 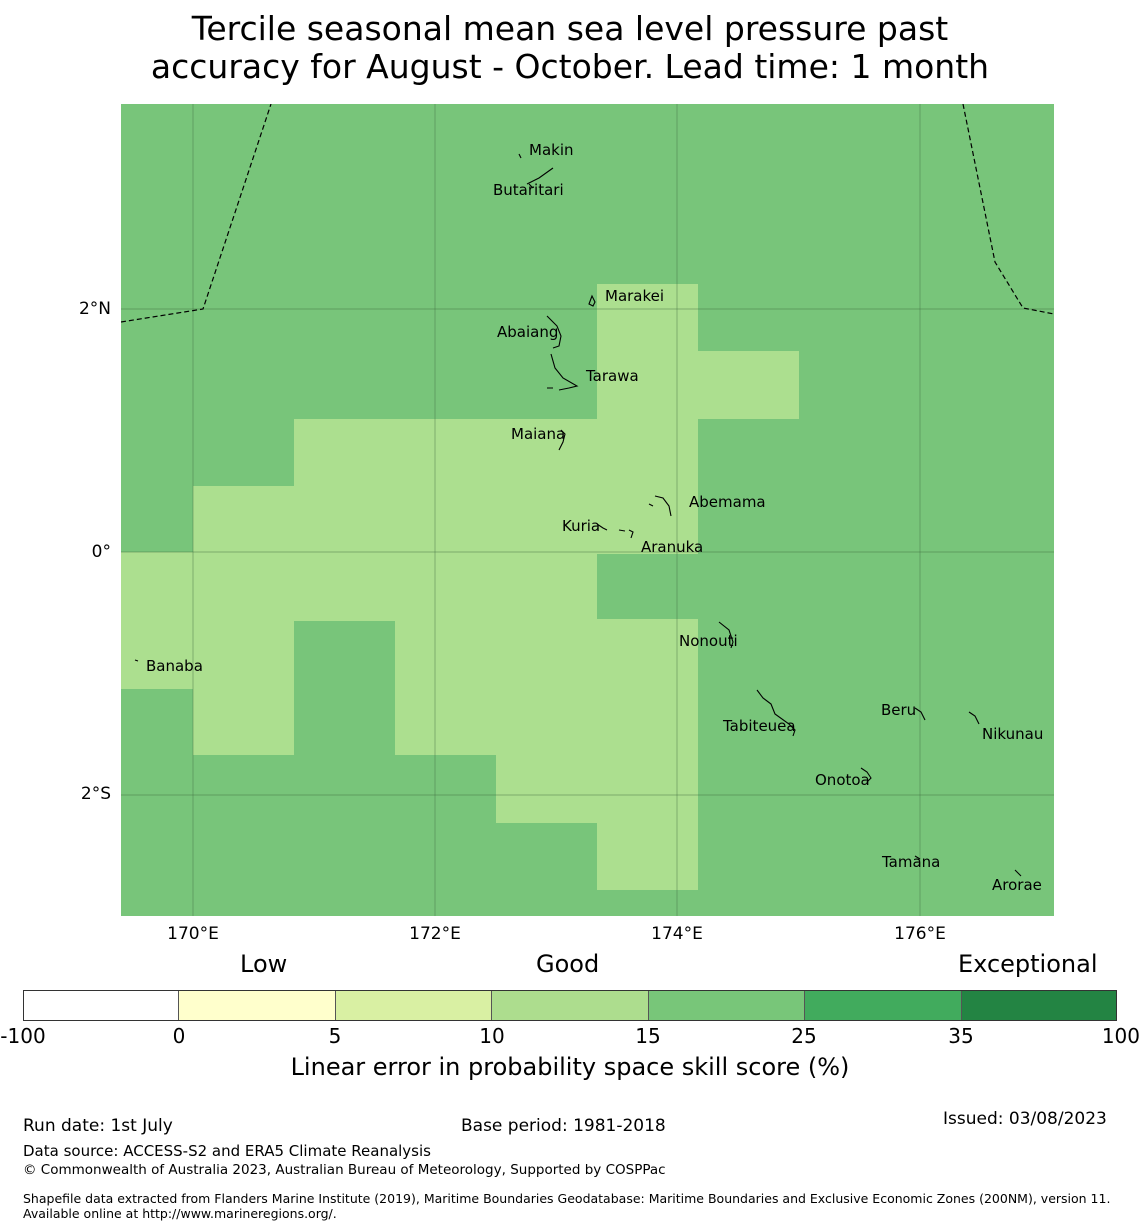 What do you see at coordinates (648, 1036) in the screenshot?
I see `colorbar-tick: 15` at bounding box center [648, 1036].